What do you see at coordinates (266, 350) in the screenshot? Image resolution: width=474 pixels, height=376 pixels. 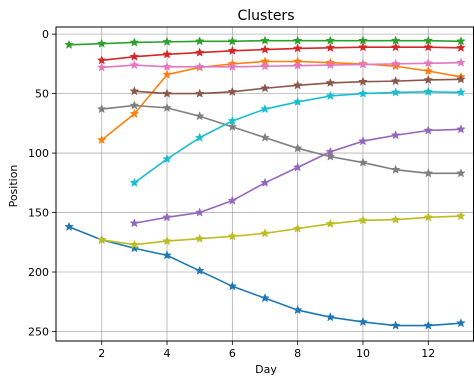 I see `x-axis: 2 4 6 8 10 12` at bounding box center [266, 350].